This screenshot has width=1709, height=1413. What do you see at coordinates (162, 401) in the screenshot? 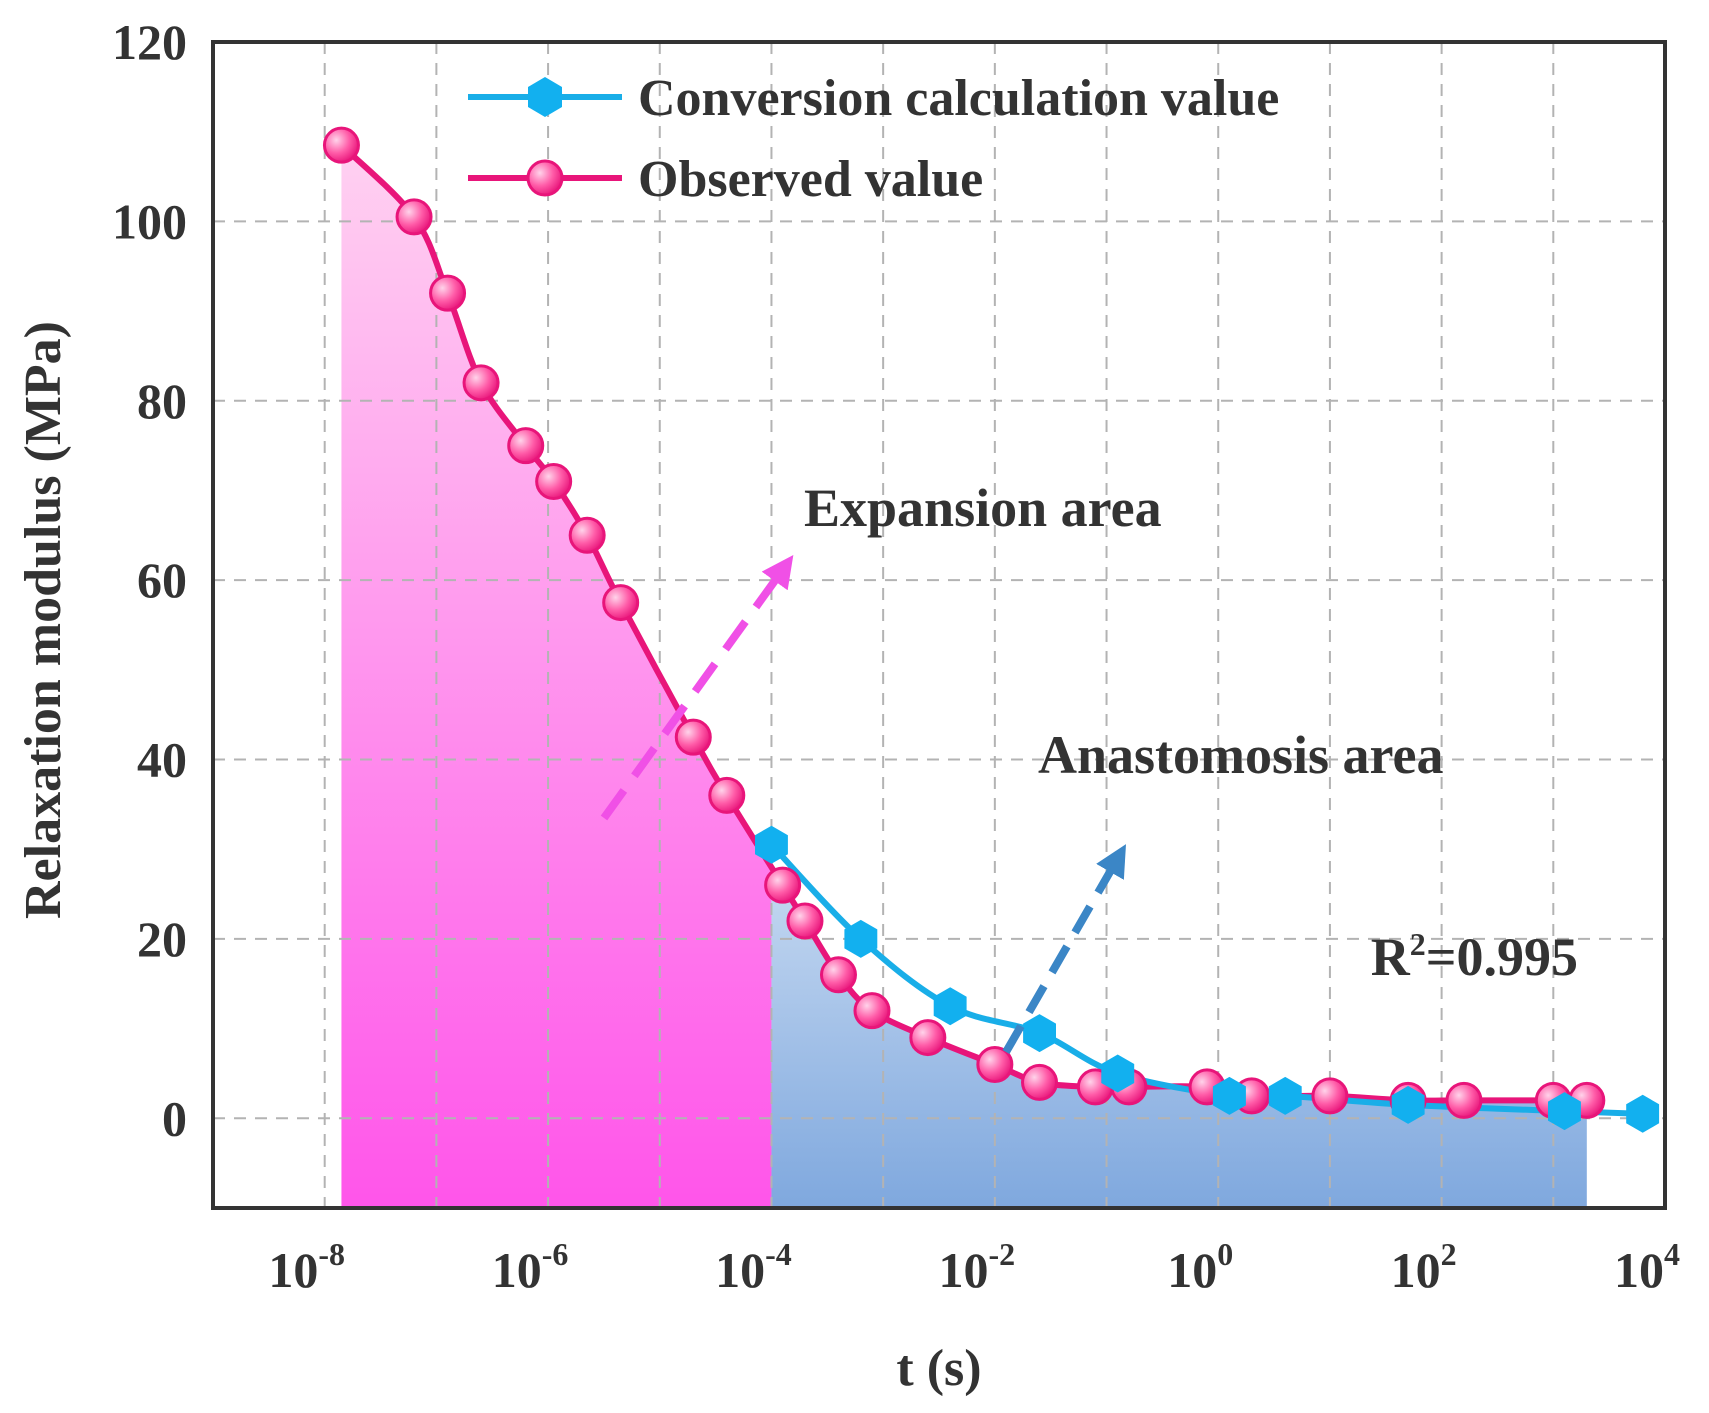
I see `y-tick-label: 80` at bounding box center [162, 401].